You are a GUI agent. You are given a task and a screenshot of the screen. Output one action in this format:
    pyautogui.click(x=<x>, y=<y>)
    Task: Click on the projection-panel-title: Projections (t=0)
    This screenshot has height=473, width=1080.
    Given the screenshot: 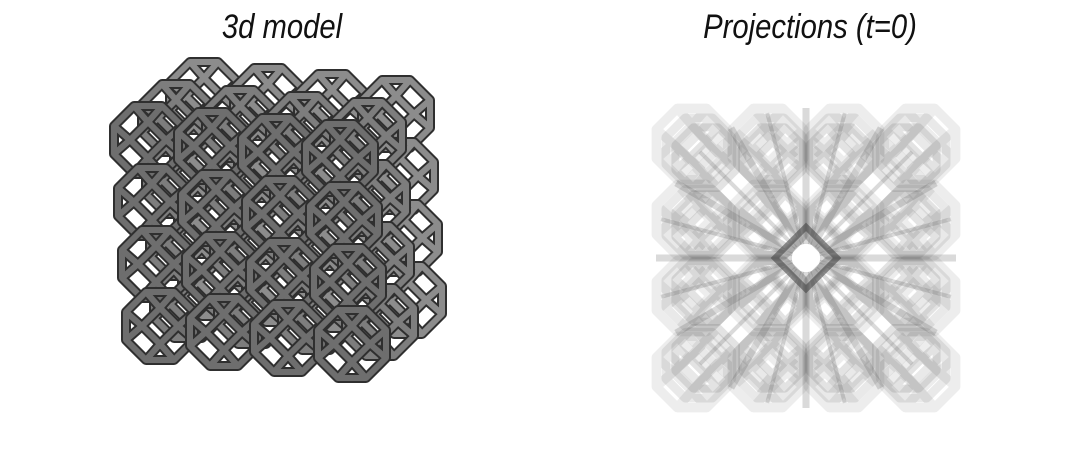 What is the action you would take?
    pyautogui.click(x=810, y=27)
    